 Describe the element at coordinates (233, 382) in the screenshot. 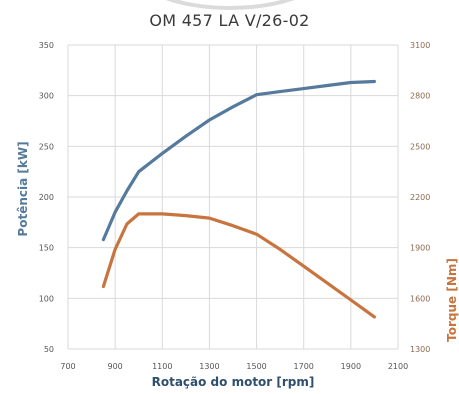

I see `x-axis-label: Rotação do motor [rpm]` at that location.